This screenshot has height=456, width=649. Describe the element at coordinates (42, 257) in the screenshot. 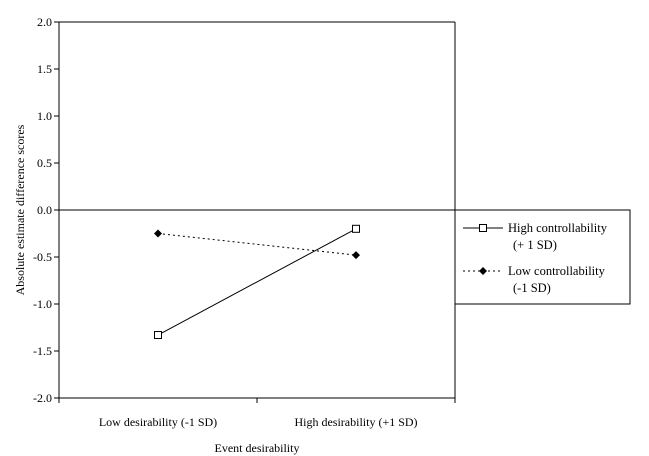

I see `y-tick-label: -0.5` at that location.